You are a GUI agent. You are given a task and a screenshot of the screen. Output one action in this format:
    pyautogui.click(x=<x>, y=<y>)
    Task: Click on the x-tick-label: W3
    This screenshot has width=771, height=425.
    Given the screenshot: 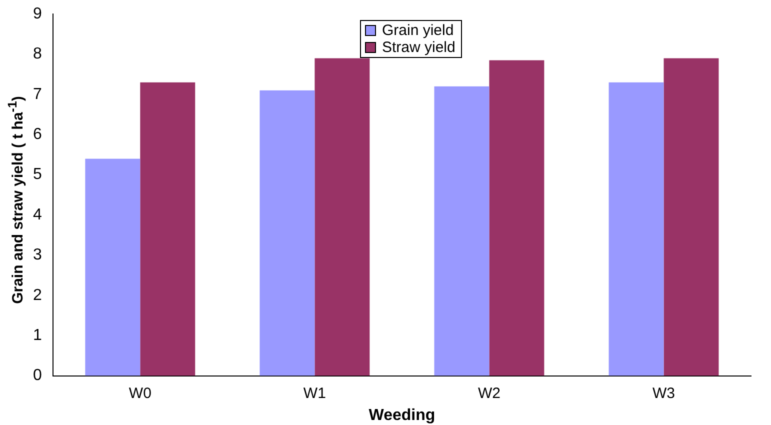 What is the action you would take?
    pyautogui.click(x=663, y=393)
    